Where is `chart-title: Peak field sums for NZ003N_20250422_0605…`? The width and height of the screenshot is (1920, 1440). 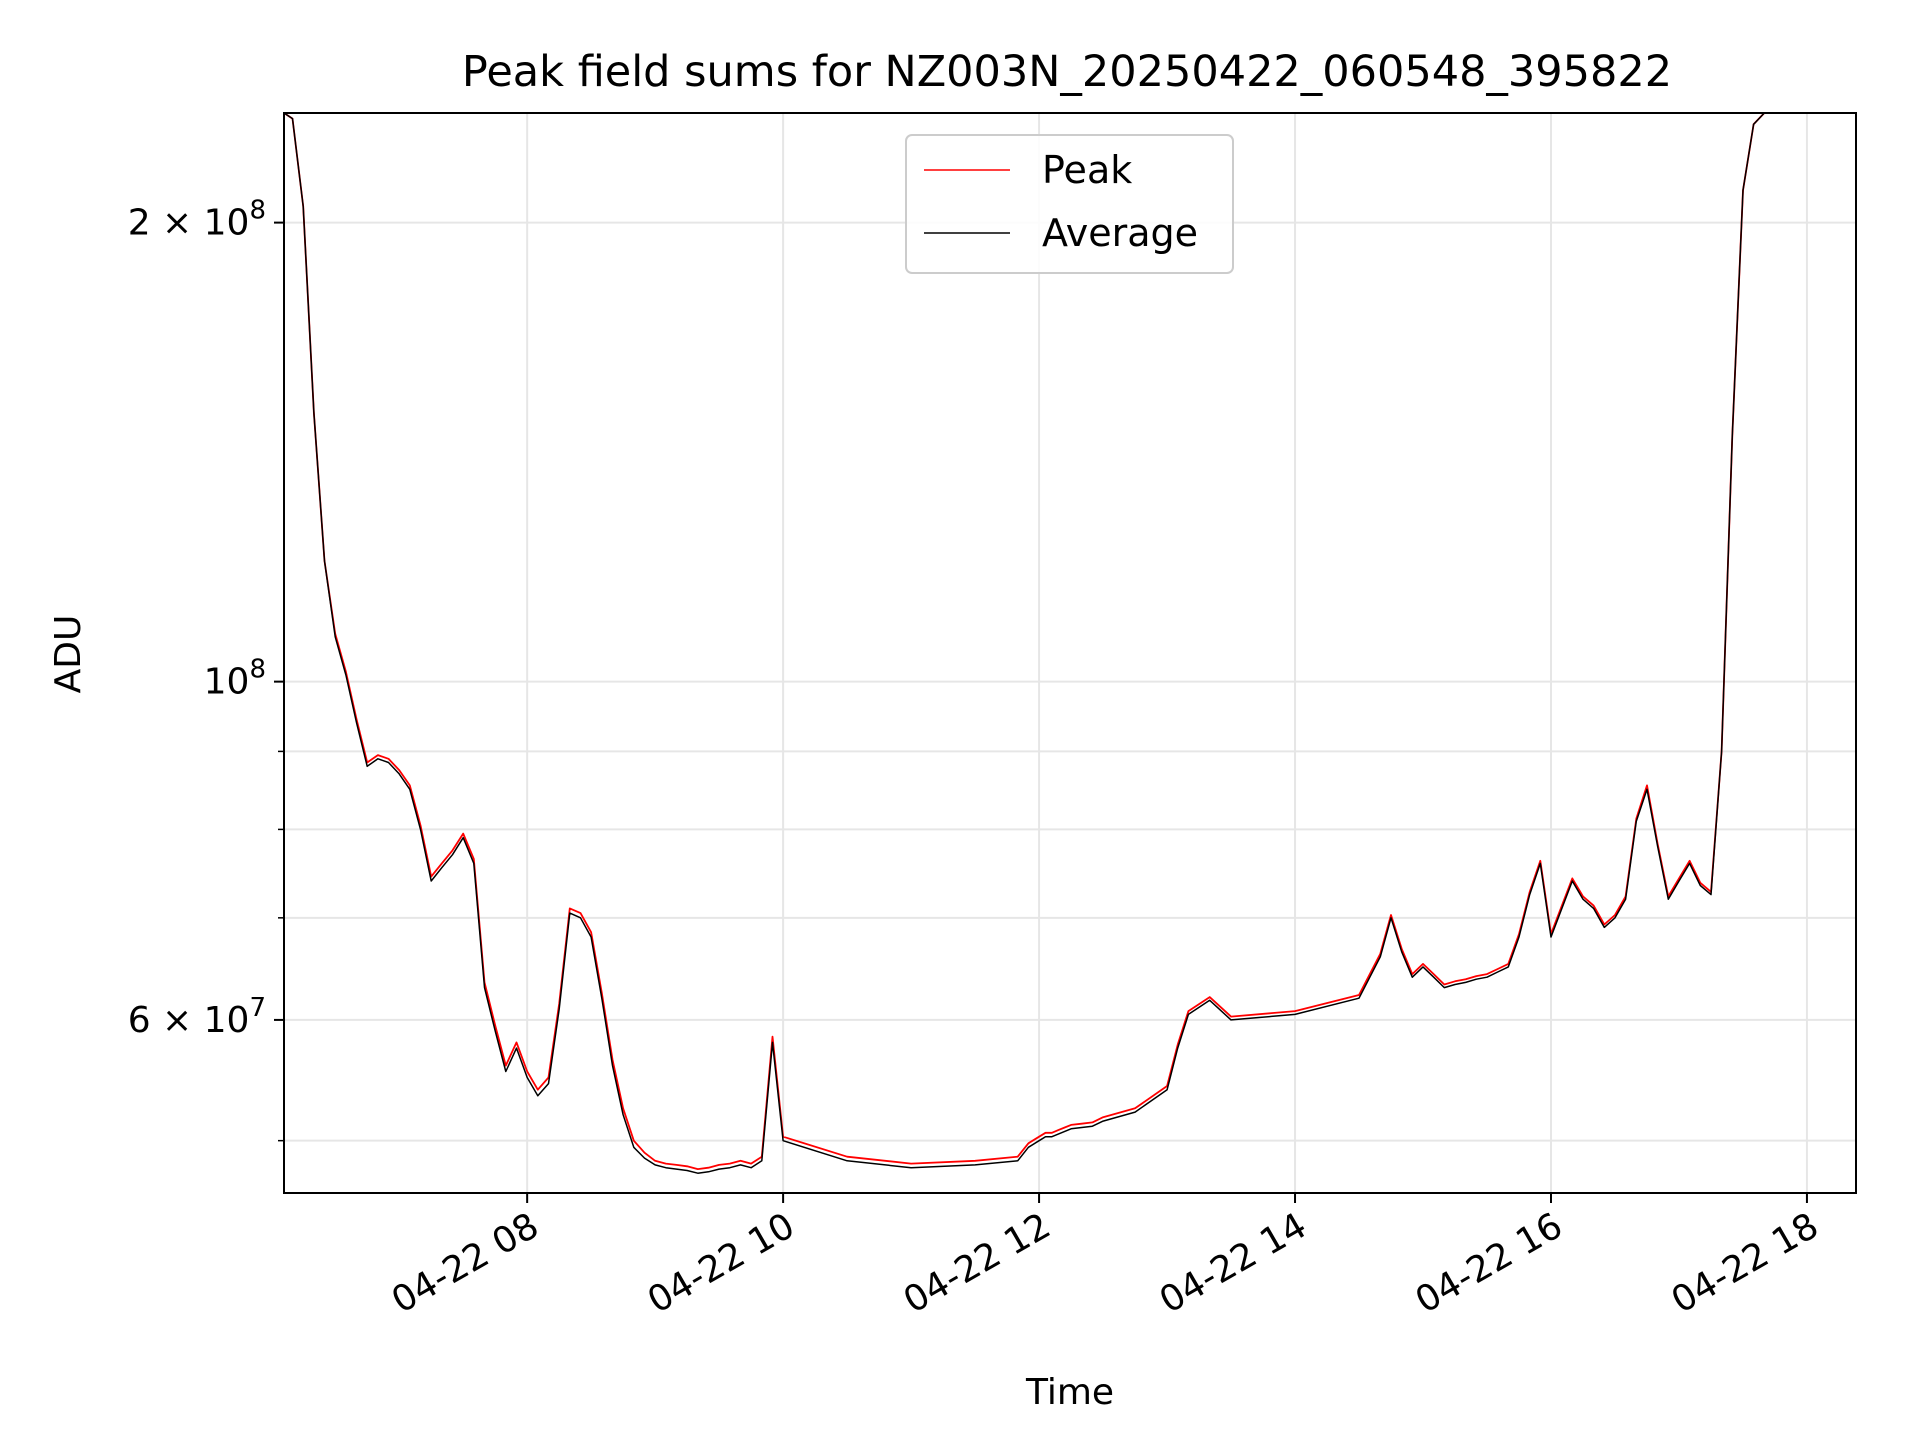
chart-title: Peak field sums for NZ003N_20250422_0605… is located at coordinates (1067, 72).